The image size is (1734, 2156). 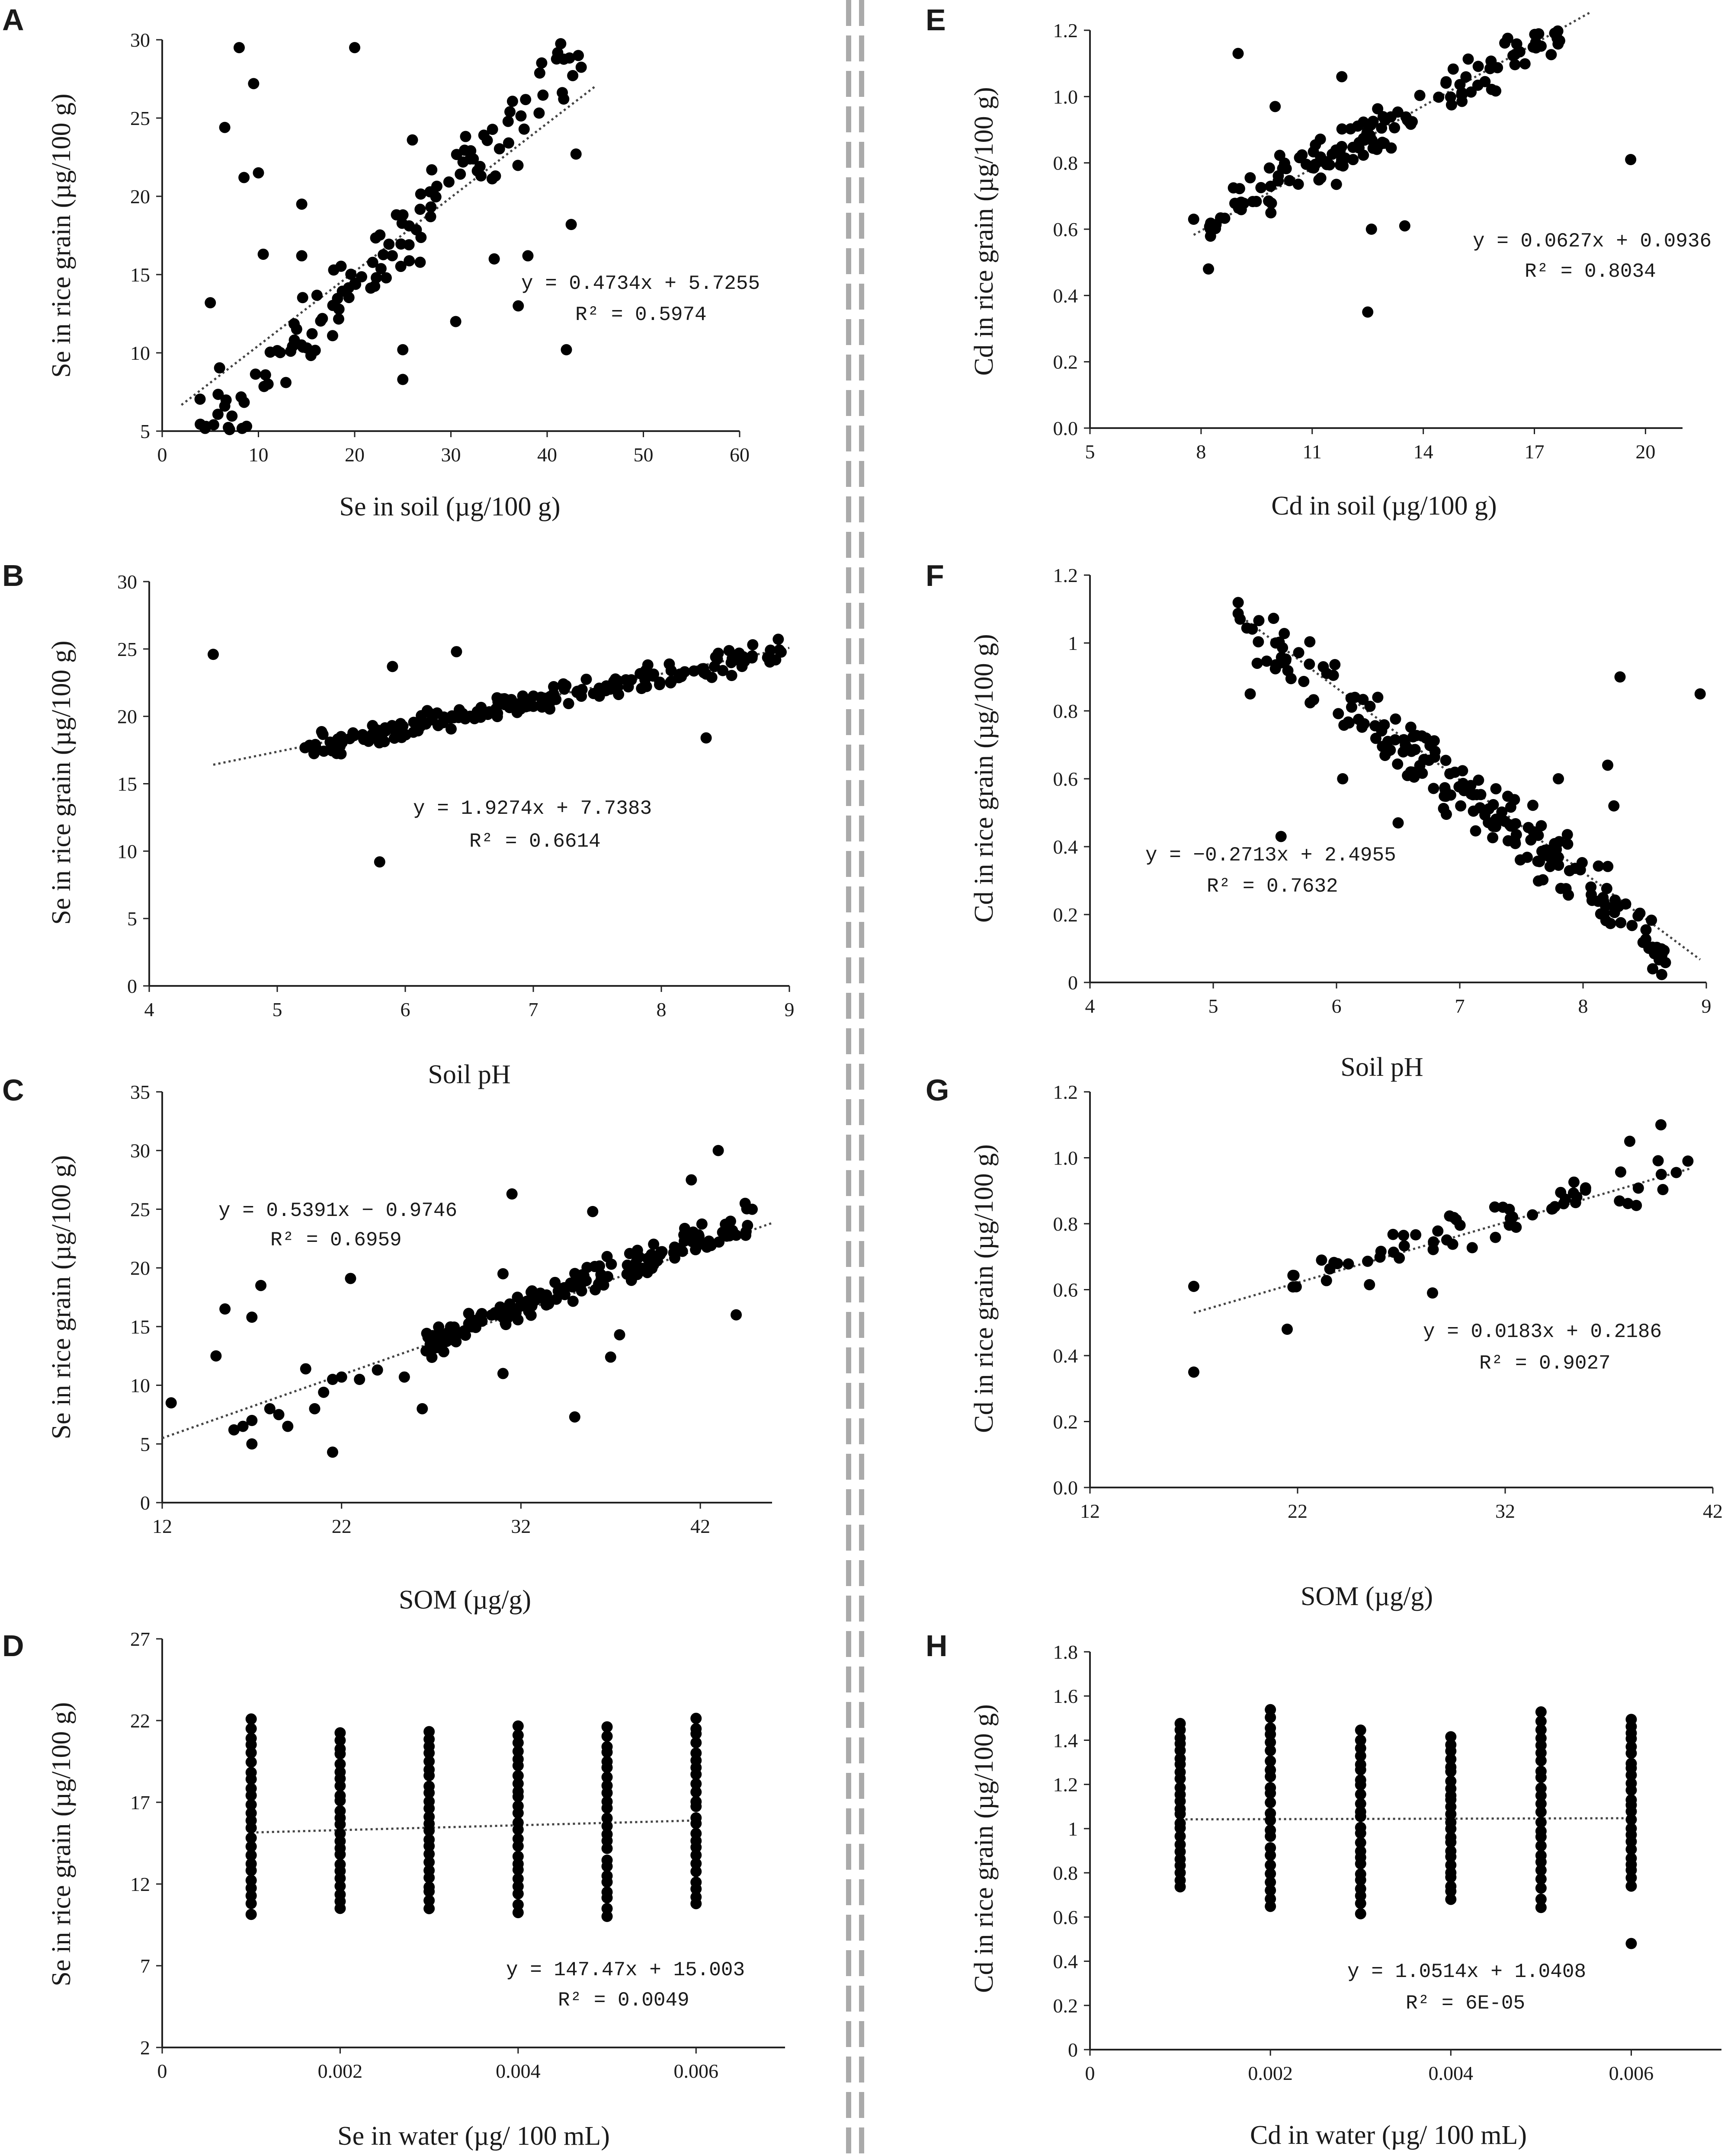 What do you see at coordinates (1590, 271) in the screenshot?
I see `r-squared-e: R² = 0.8034` at bounding box center [1590, 271].